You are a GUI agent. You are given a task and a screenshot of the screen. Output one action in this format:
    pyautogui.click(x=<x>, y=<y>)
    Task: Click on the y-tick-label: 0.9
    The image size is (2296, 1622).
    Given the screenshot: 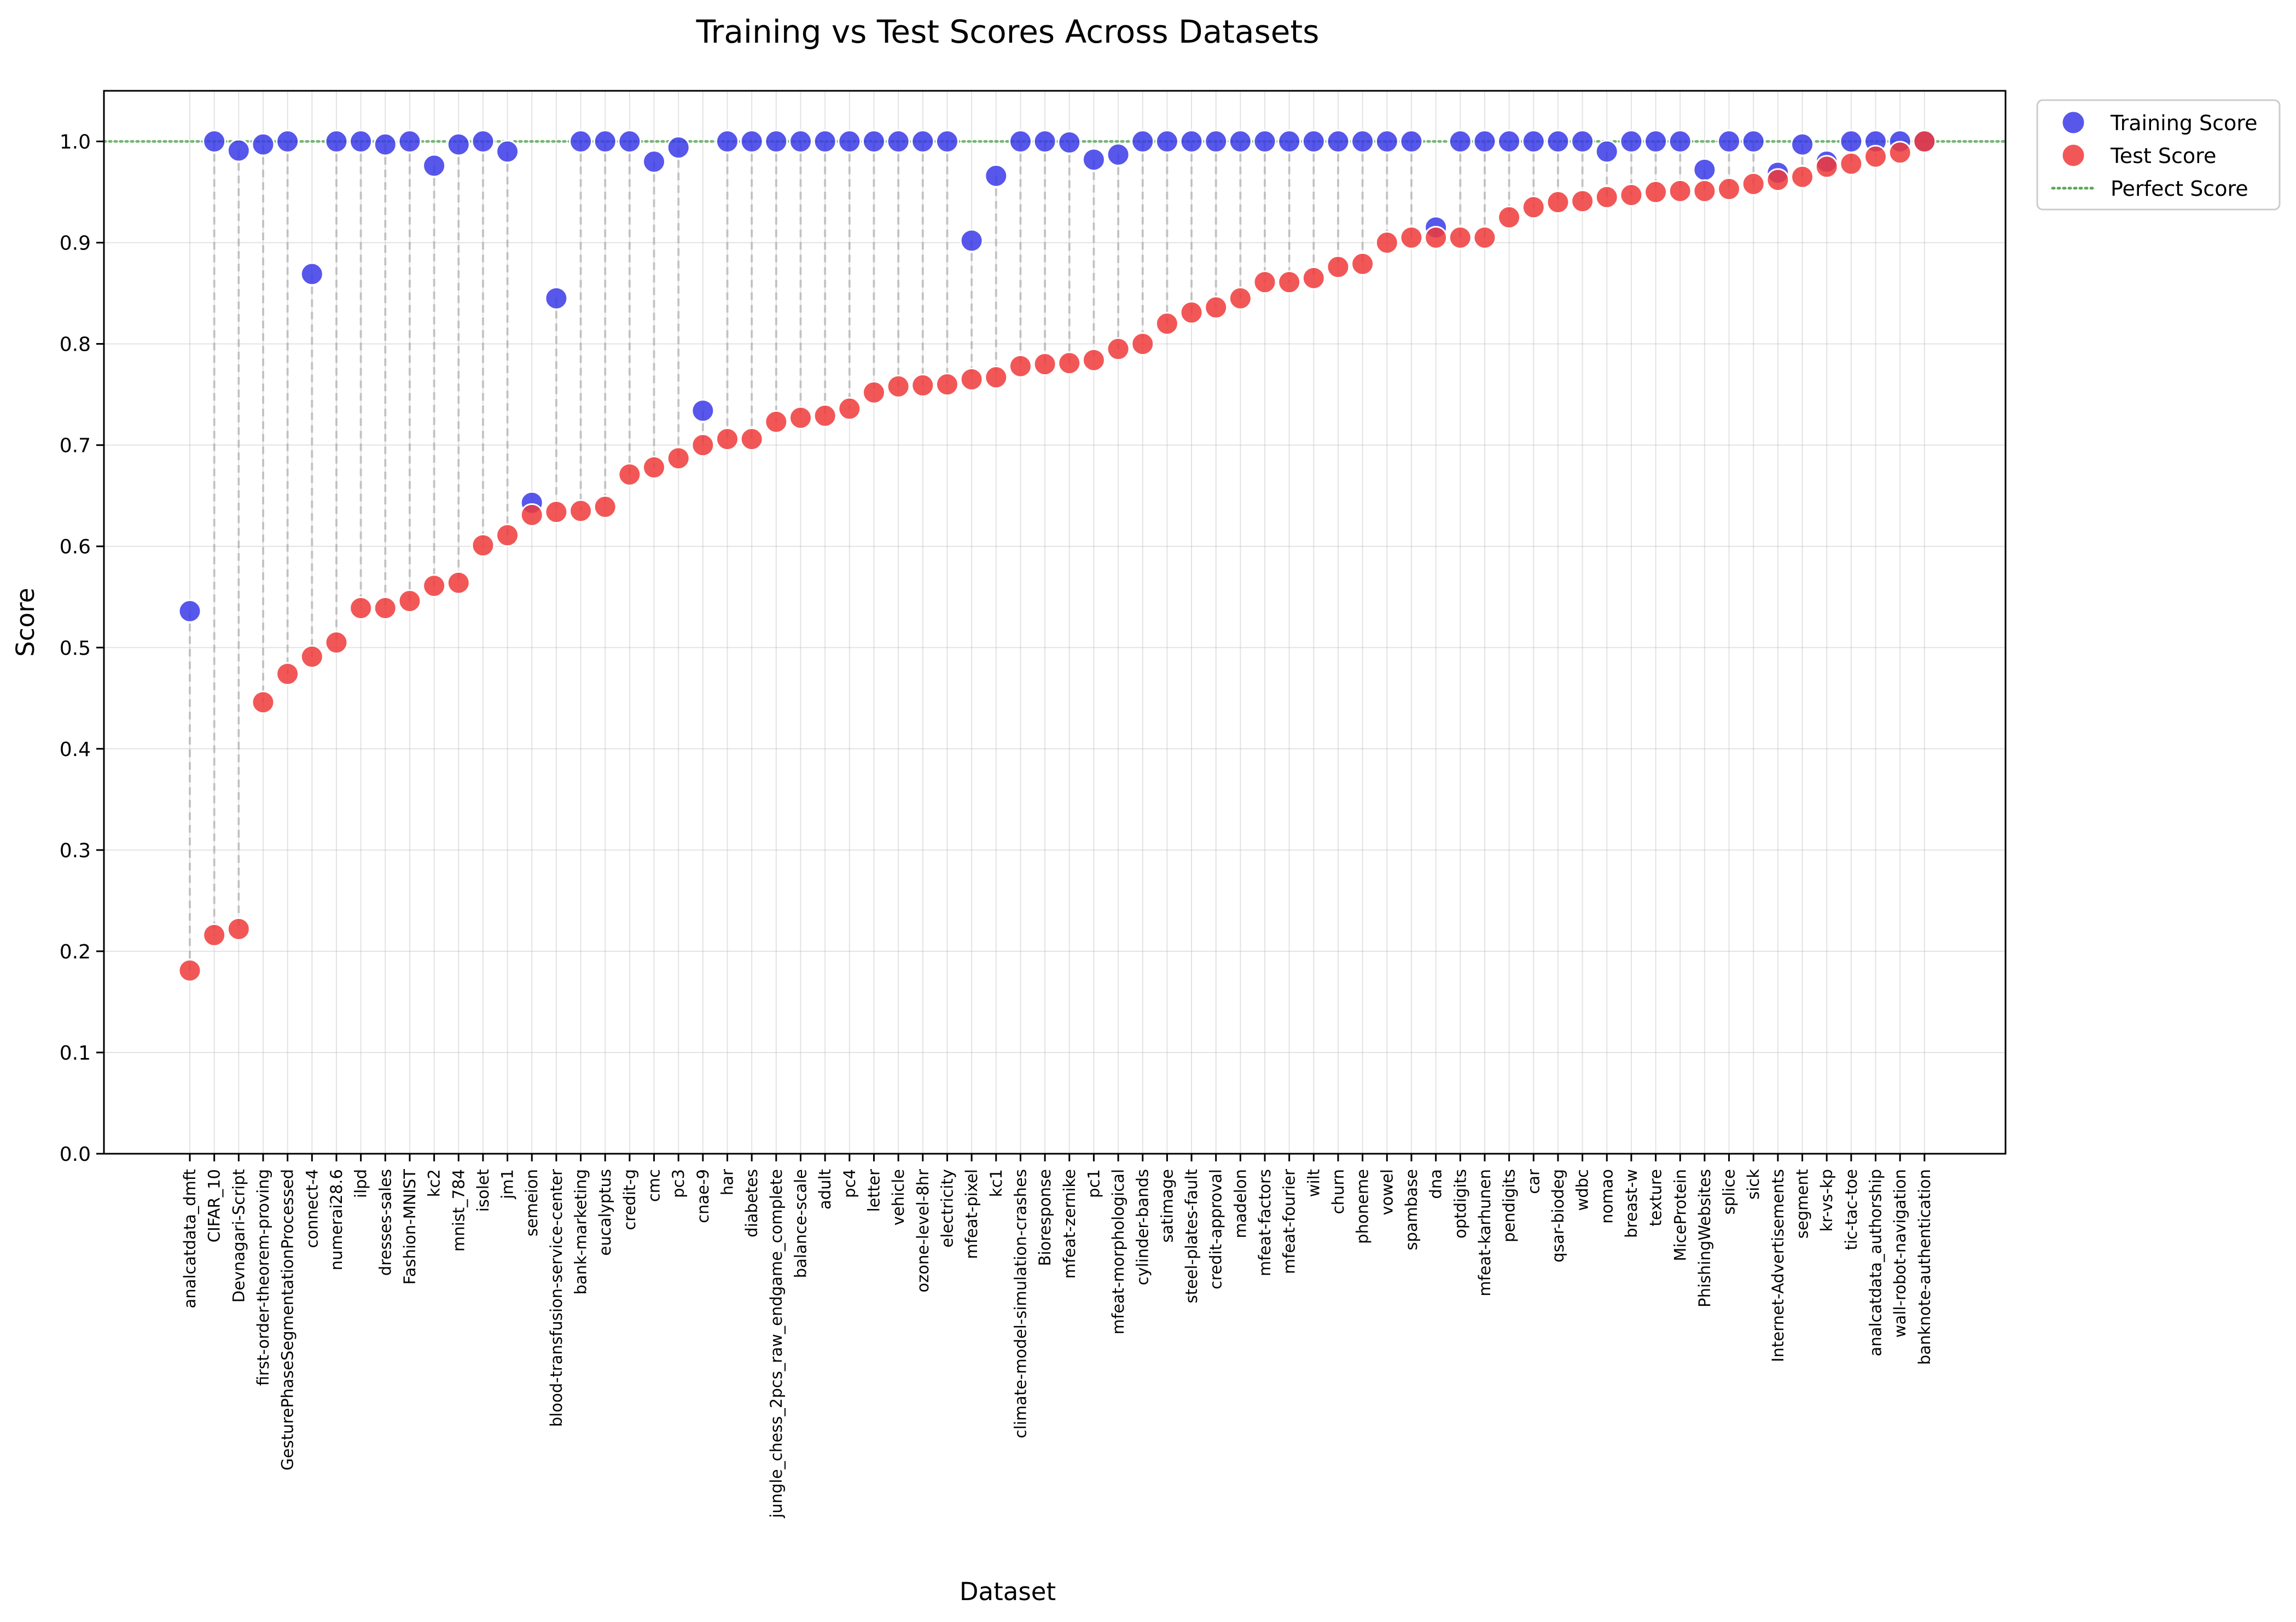 What is the action you would take?
    pyautogui.click(x=75, y=244)
    